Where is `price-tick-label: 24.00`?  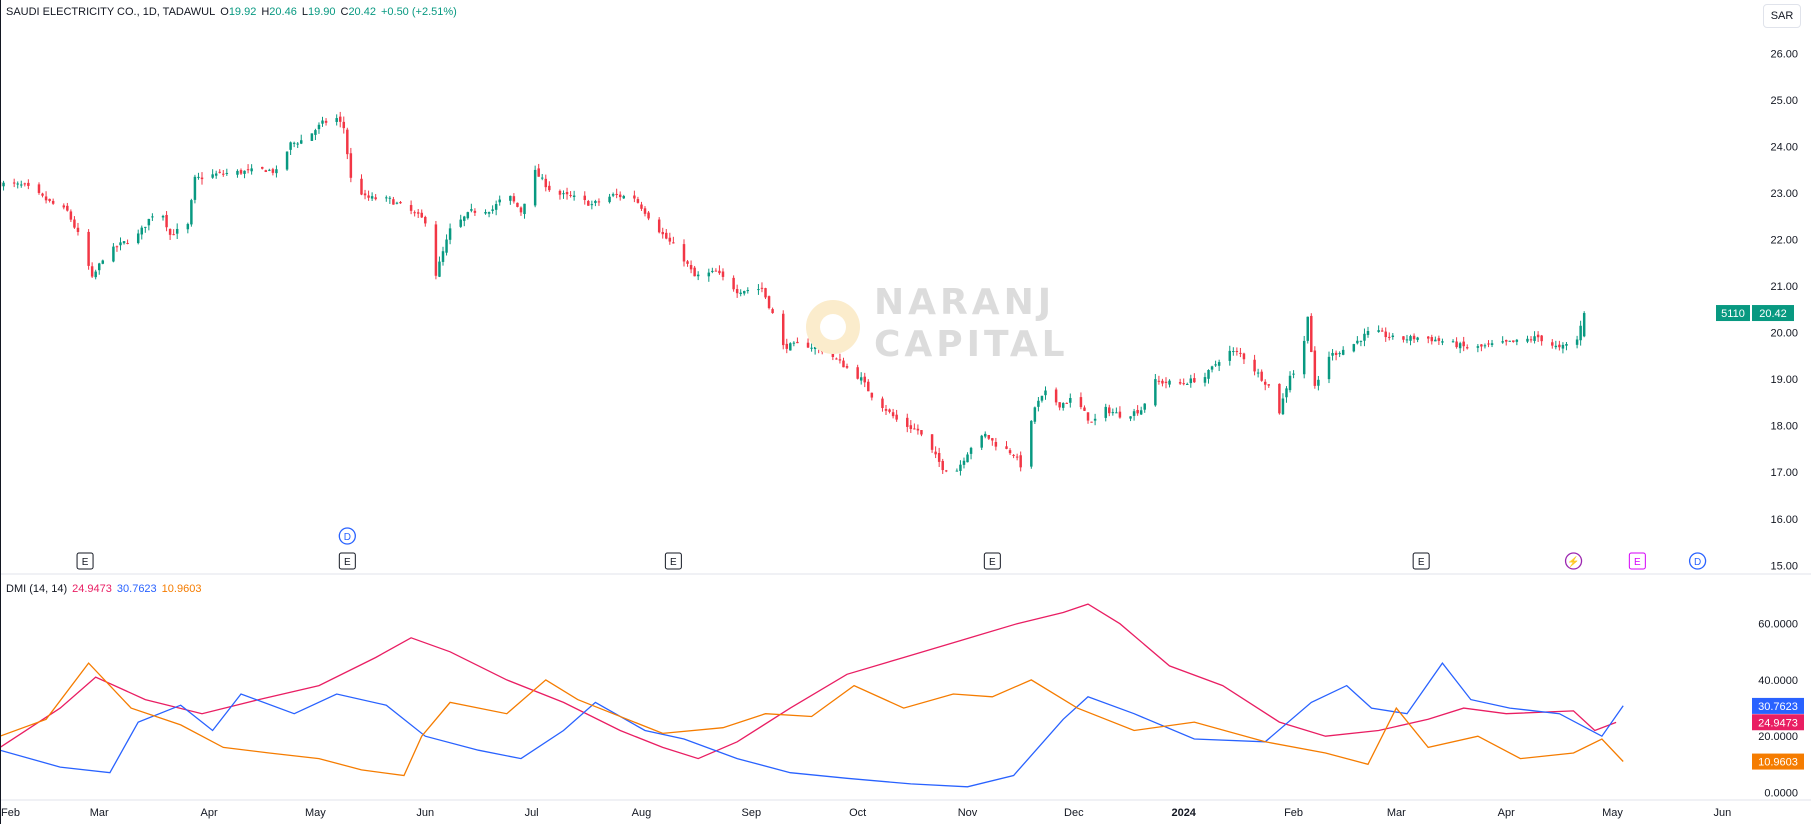 price-tick-label: 24.00 is located at coordinates (1784, 147).